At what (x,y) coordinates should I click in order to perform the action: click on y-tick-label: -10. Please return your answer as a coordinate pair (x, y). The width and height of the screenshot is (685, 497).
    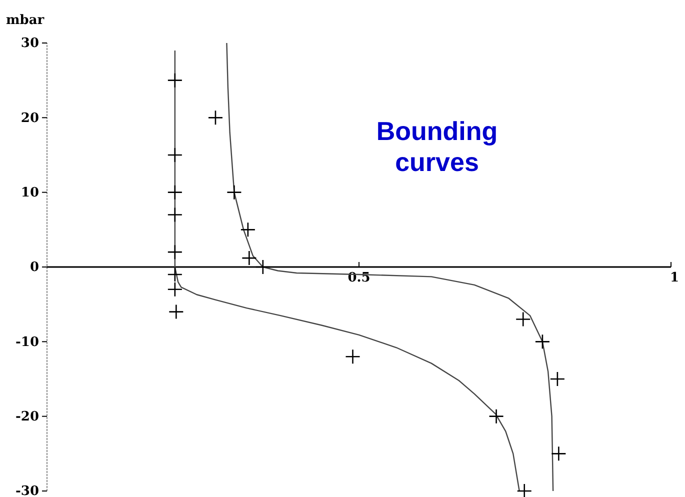
    Looking at the image, I should click on (27, 342).